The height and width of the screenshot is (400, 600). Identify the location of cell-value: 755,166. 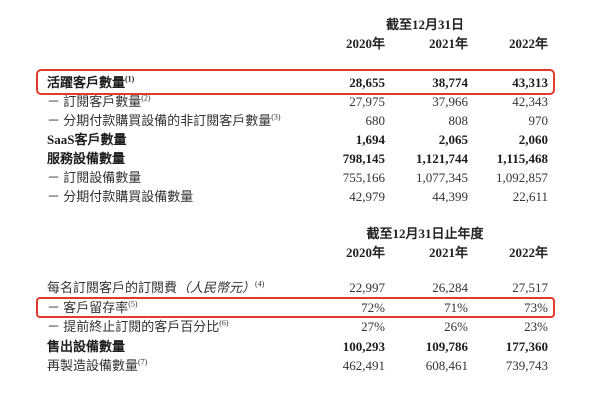
(363, 177).